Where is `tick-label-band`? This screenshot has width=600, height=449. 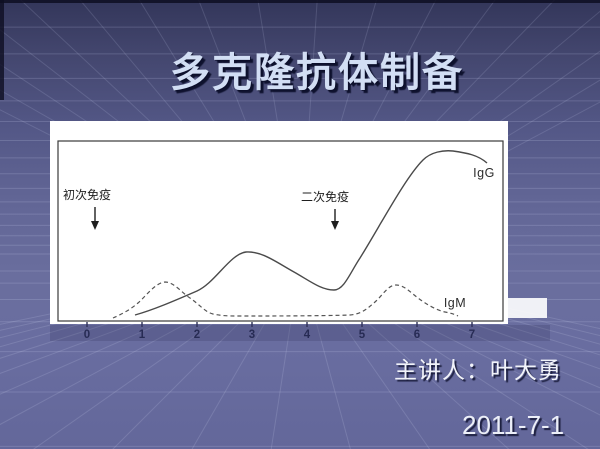
tick-label-band is located at coordinates (300, 333).